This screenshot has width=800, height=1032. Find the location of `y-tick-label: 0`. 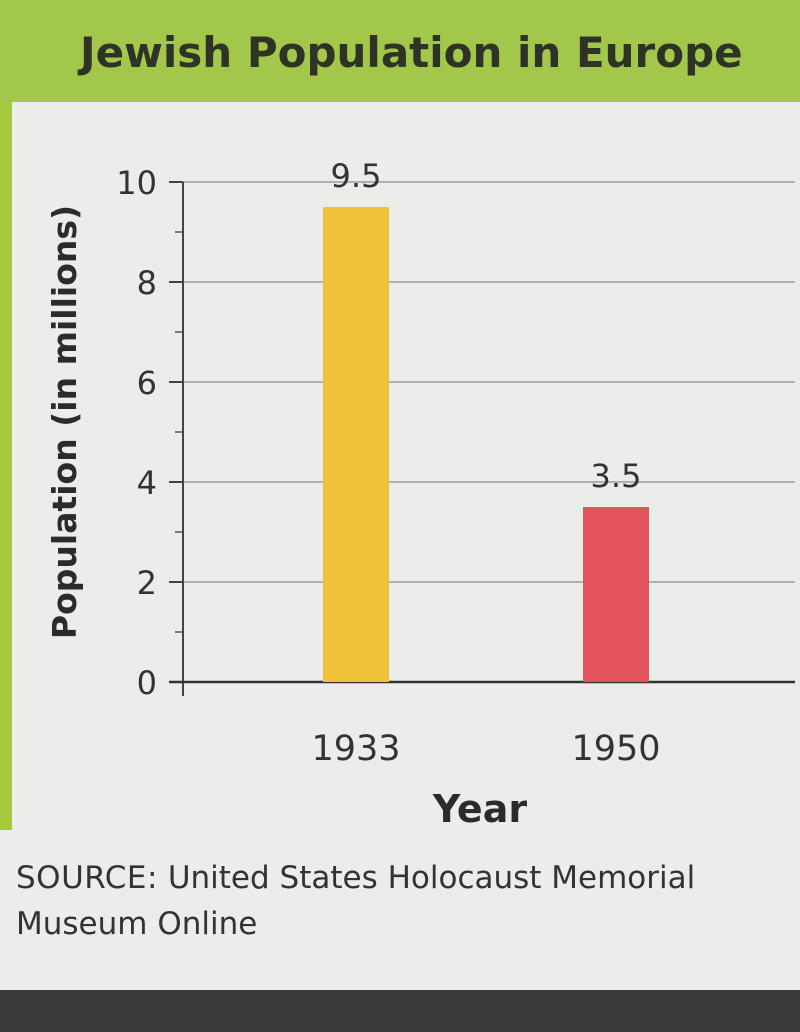

y-tick-label: 0 is located at coordinates (147, 683).